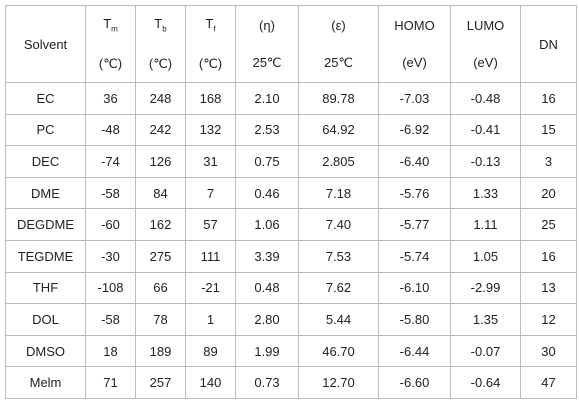  What do you see at coordinates (110, 288) in the screenshot?
I see `table-cell: -108` at bounding box center [110, 288].